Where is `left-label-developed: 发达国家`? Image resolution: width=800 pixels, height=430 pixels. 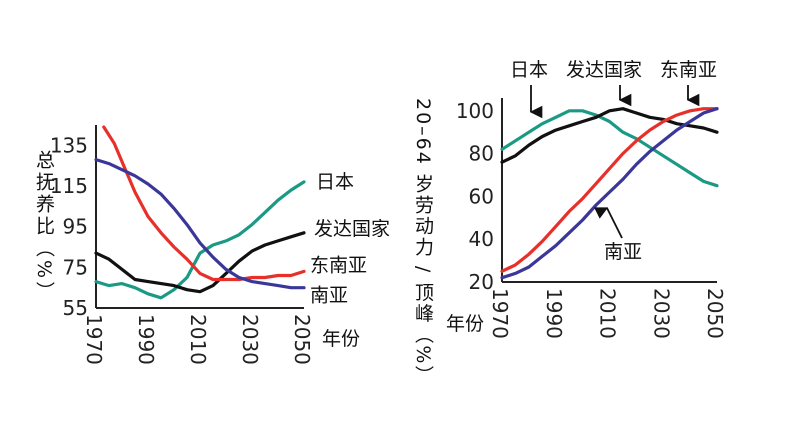
left-label-developed: 发达国家 is located at coordinates (352, 229).